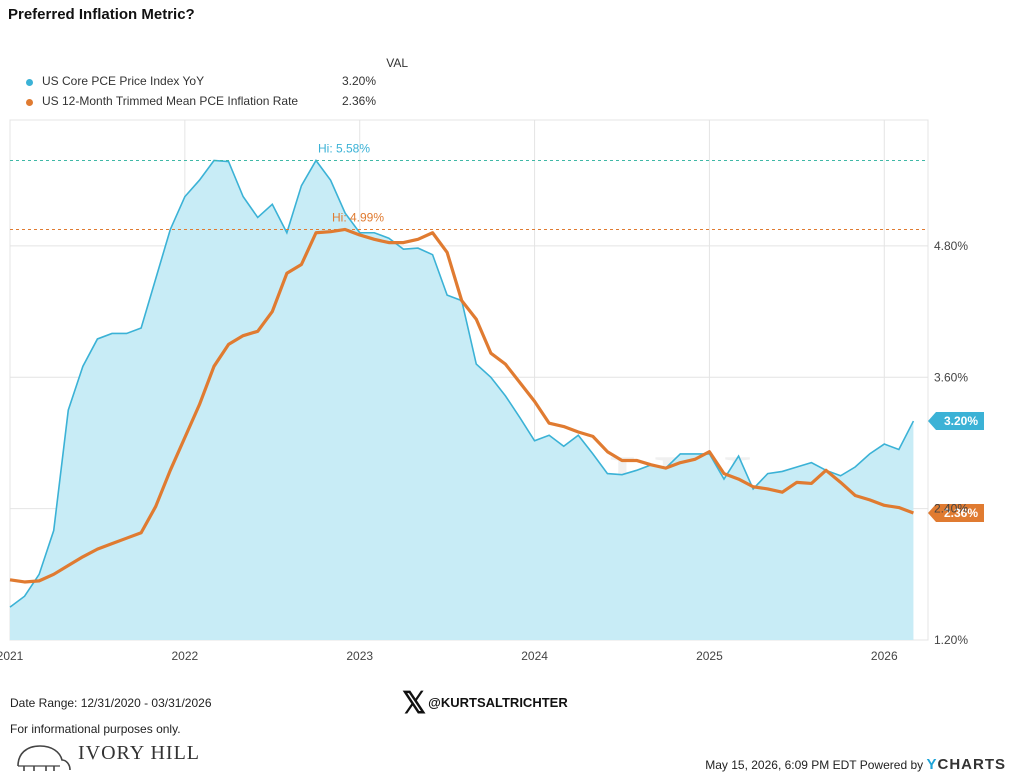 The image size is (1024, 778). I want to click on x-tick-label: 2024, so click(534, 656).